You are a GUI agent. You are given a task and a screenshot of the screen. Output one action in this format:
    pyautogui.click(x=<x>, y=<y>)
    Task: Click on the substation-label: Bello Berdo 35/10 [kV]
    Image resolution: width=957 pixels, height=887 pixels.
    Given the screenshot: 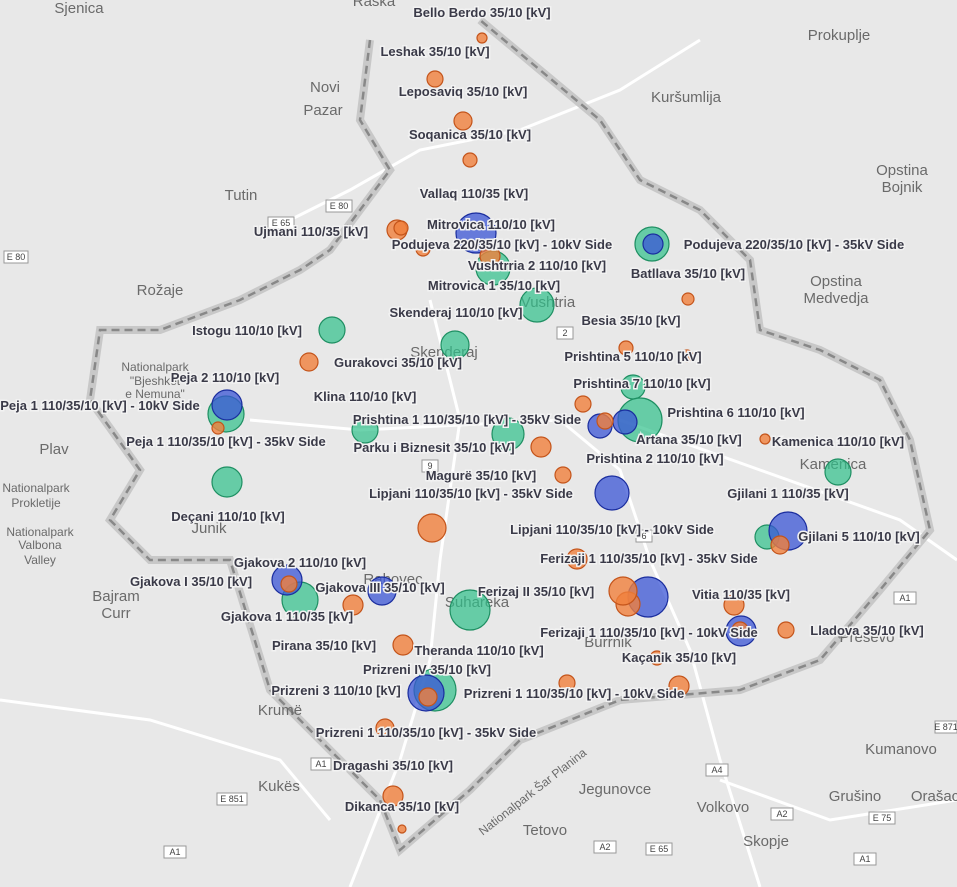 What is the action you would take?
    pyautogui.click(x=481, y=12)
    